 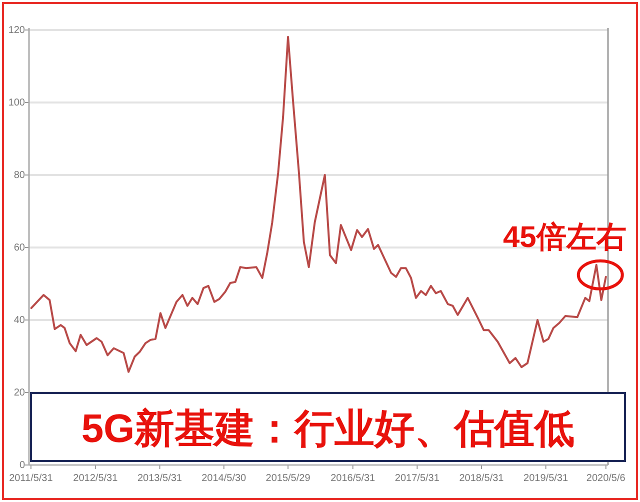 What do you see at coordinates (606, 478) in the screenshot?
I see `x-tick-label: 2020/5/6` at bounding box center [606, 478].